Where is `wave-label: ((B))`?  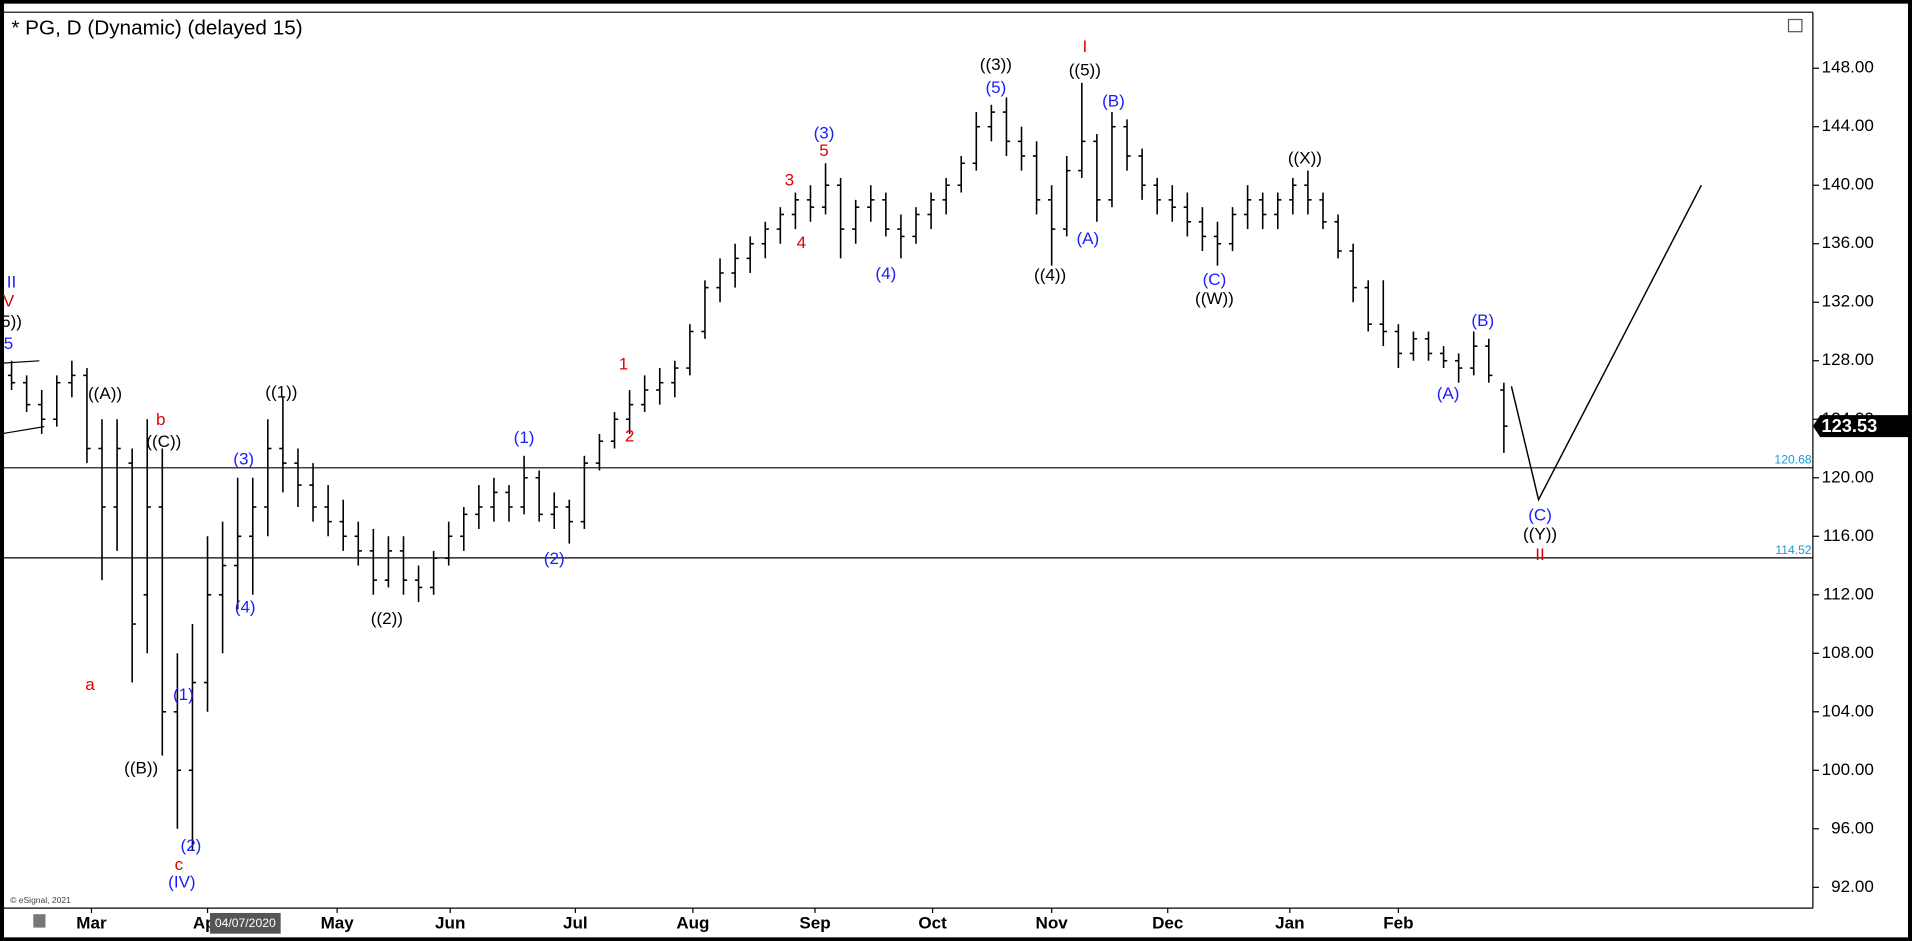 wave-label: ((B)) is located at coordinates (141, 767).